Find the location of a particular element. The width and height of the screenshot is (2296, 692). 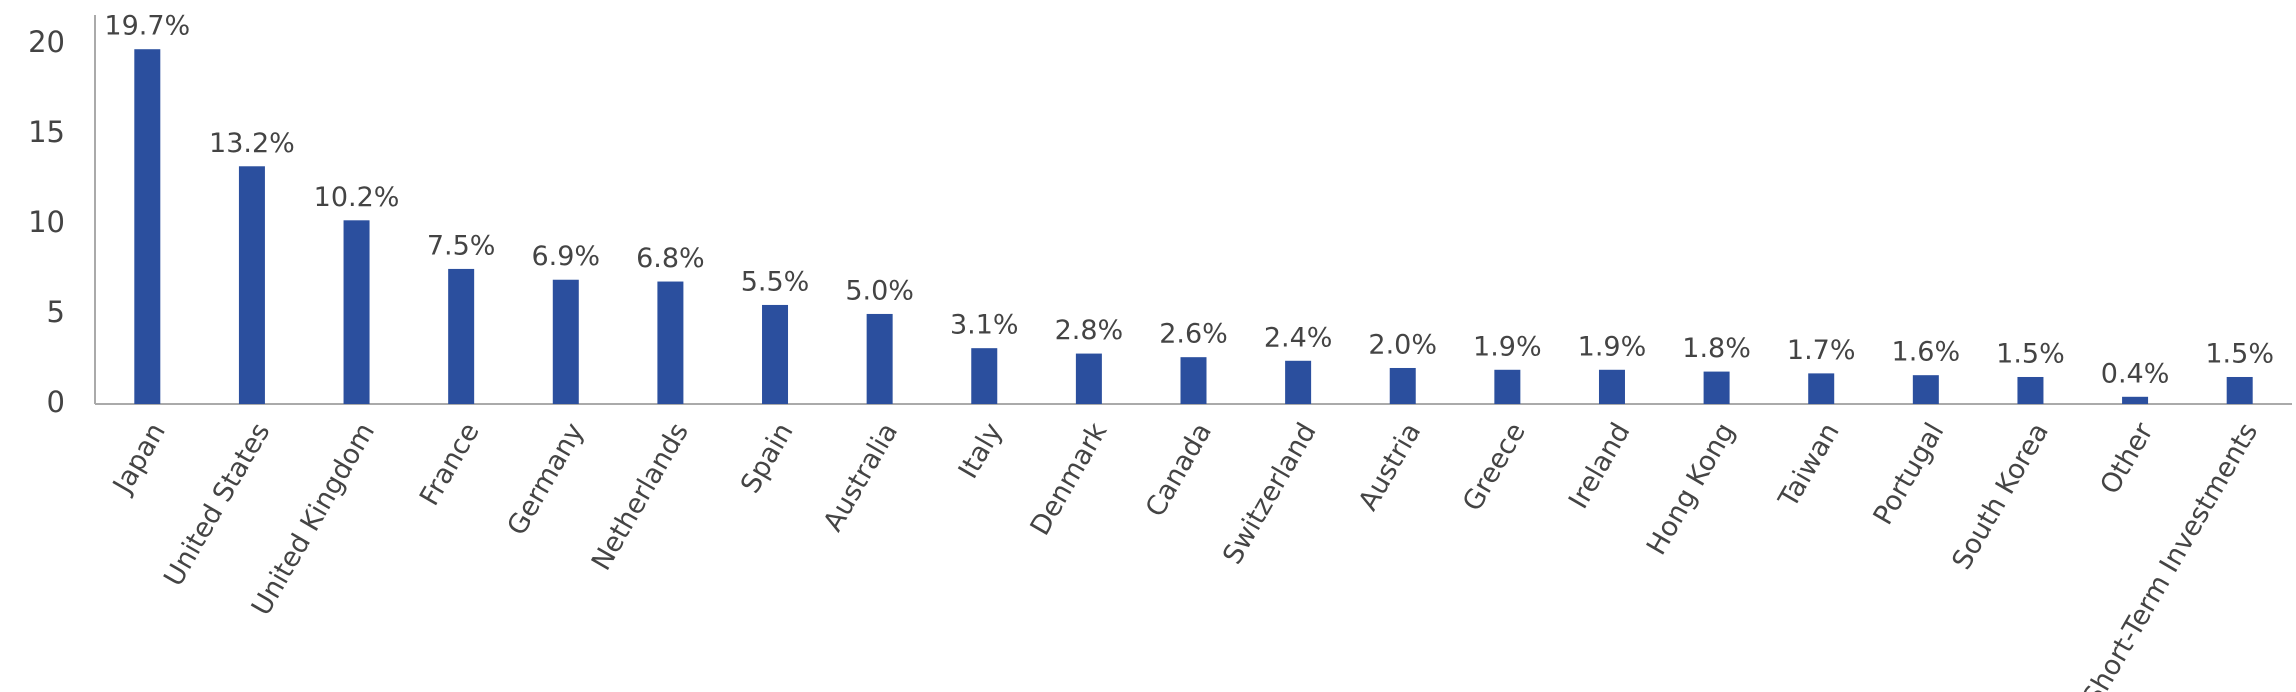

x-tick-label: Austria is located at coordinates (1390, 467).